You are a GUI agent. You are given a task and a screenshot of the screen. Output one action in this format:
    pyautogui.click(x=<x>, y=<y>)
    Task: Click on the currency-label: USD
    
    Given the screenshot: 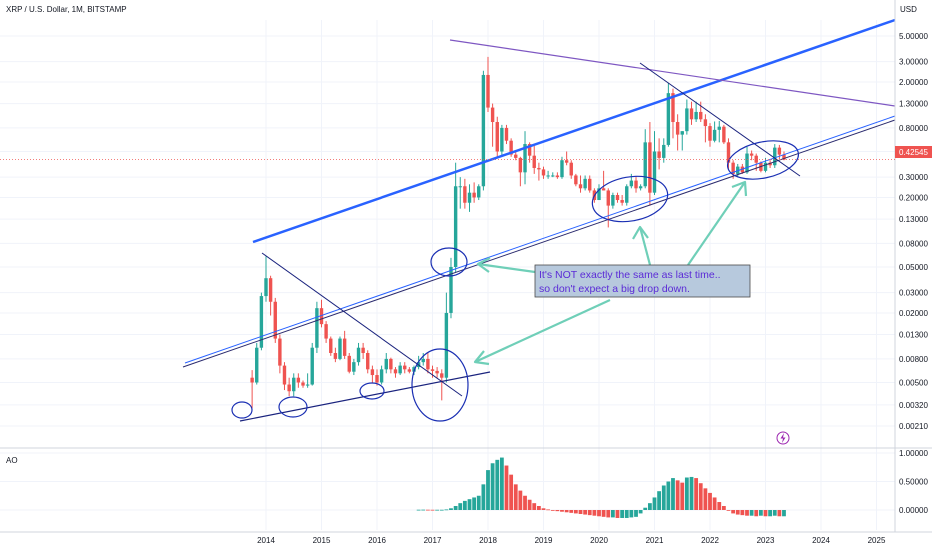 What is the action you would take?
    pyautogui.click(x=908, y=9)
    